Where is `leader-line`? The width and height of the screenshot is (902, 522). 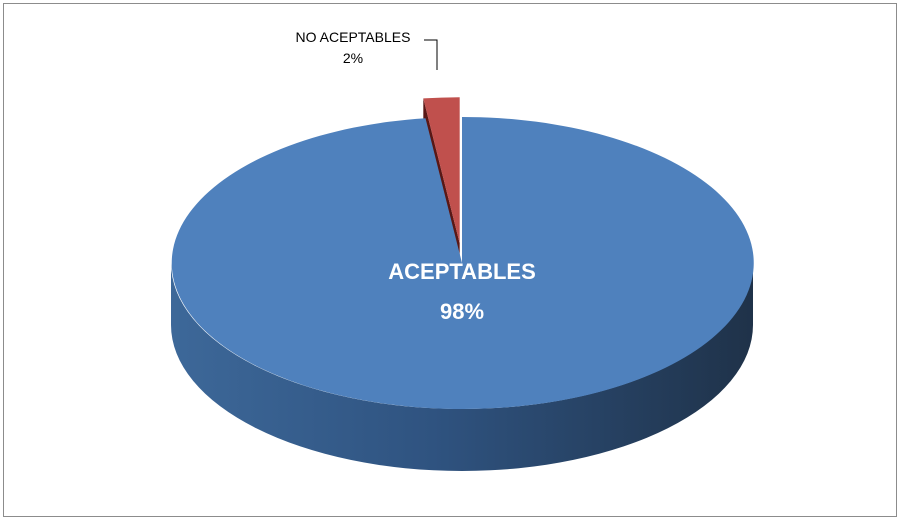 leader-line is located at coordinates (431, 54).